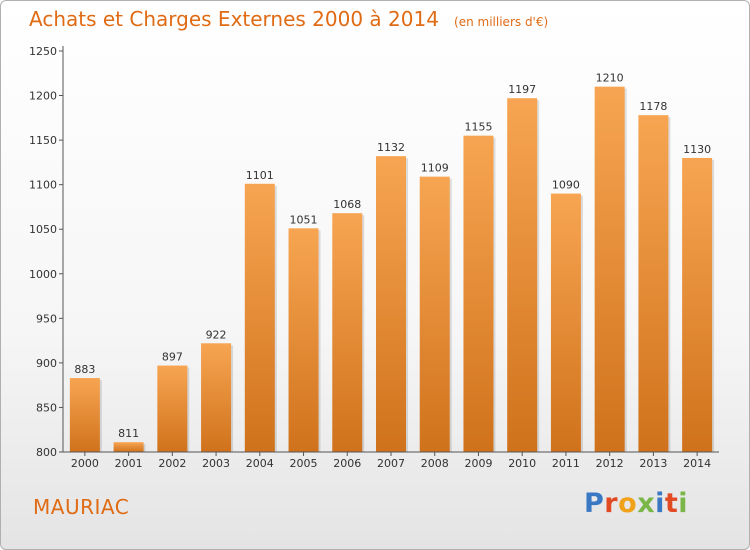 This screenshot has width=750, height=550. What do you see at coordinates (43, 185) in the screenshot?
I see `y-tick-label-1100: 1100` at bounding box center [43, 185].